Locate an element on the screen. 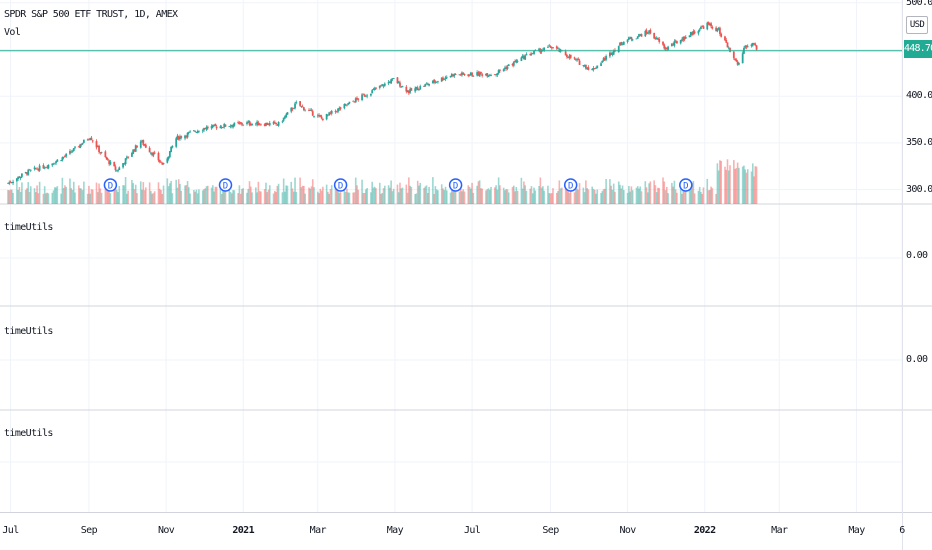 The width and height of the screenshot is (932, 550). currency-button: USD is located at coordinates (917, 25).